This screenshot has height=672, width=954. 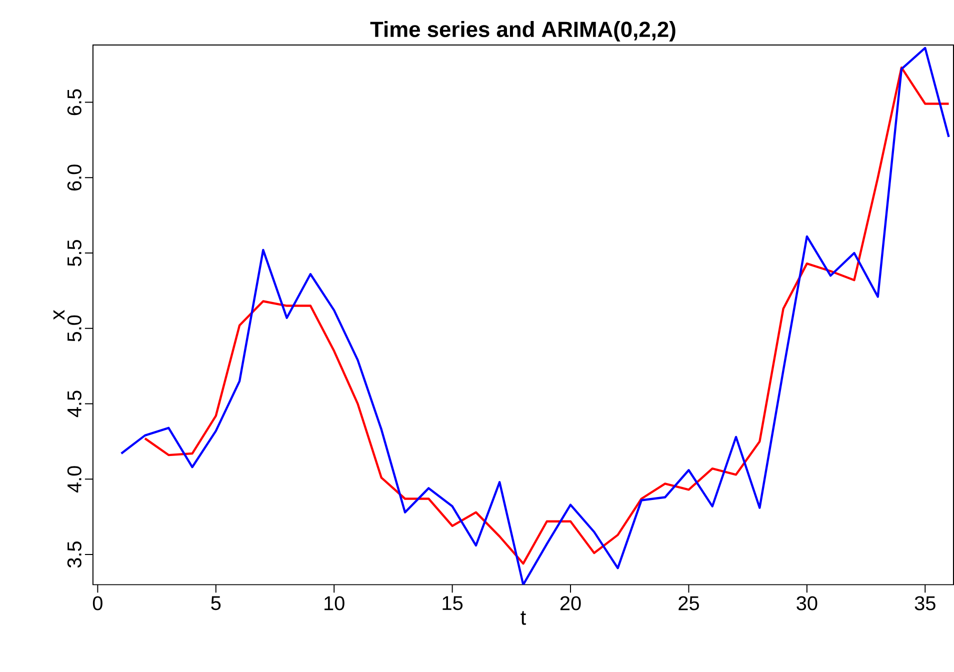 I want to click on x-tick-label: 0, so click(x=97, y=603).